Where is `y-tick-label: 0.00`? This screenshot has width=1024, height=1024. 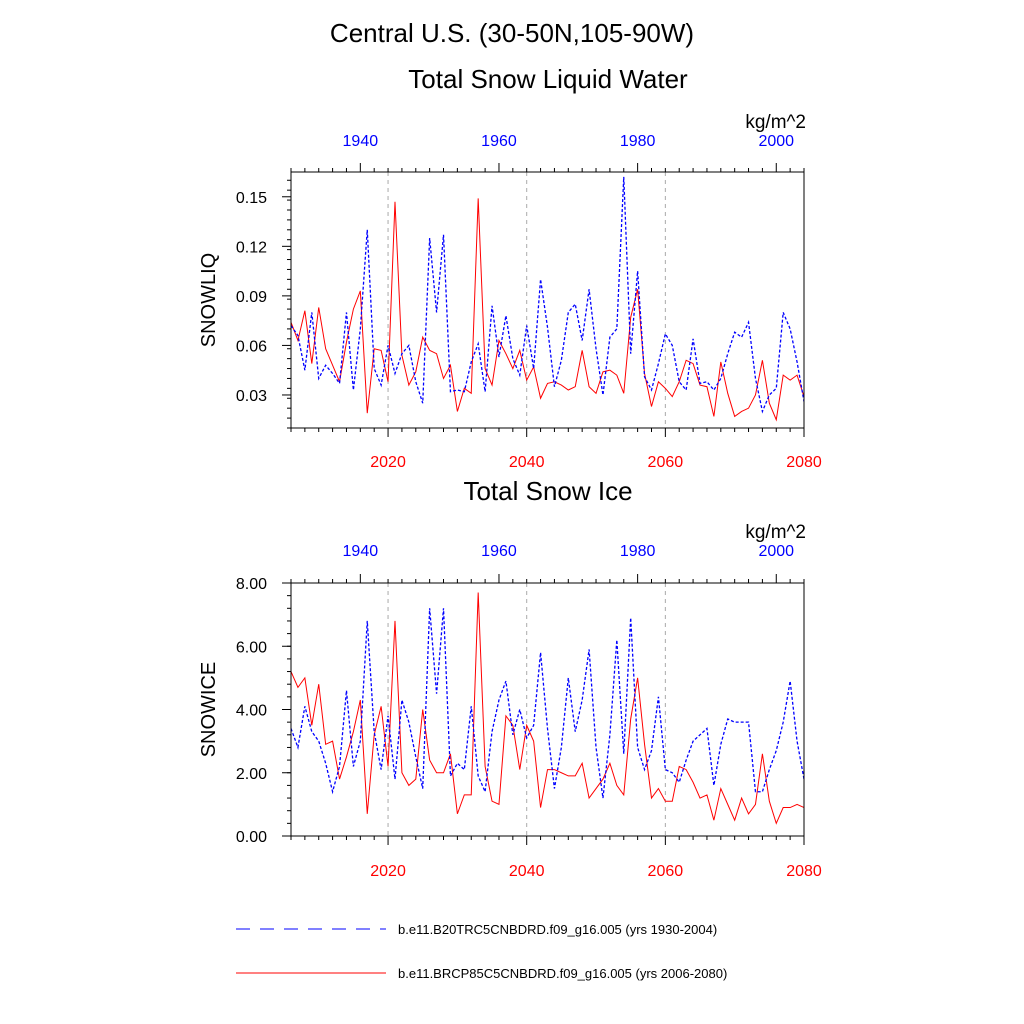
y-tick-label: 0.00 is located at coordinates (251, 837).